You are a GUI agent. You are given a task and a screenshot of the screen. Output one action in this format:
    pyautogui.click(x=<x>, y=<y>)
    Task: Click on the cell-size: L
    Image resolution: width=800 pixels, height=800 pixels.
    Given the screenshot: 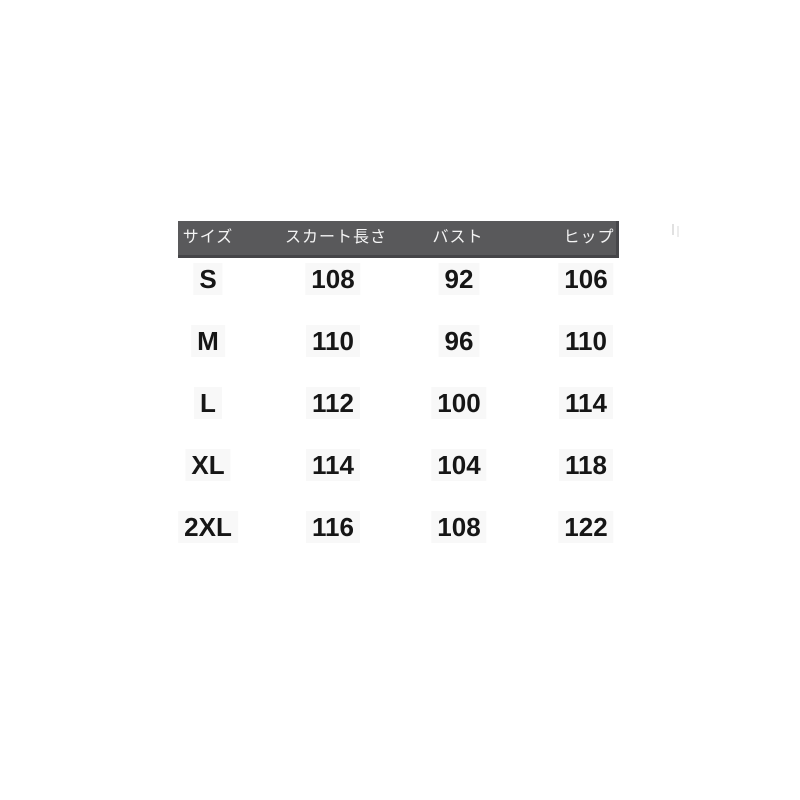 What is the action you would take?
    pyautogui.click(x=208, y=403)
    